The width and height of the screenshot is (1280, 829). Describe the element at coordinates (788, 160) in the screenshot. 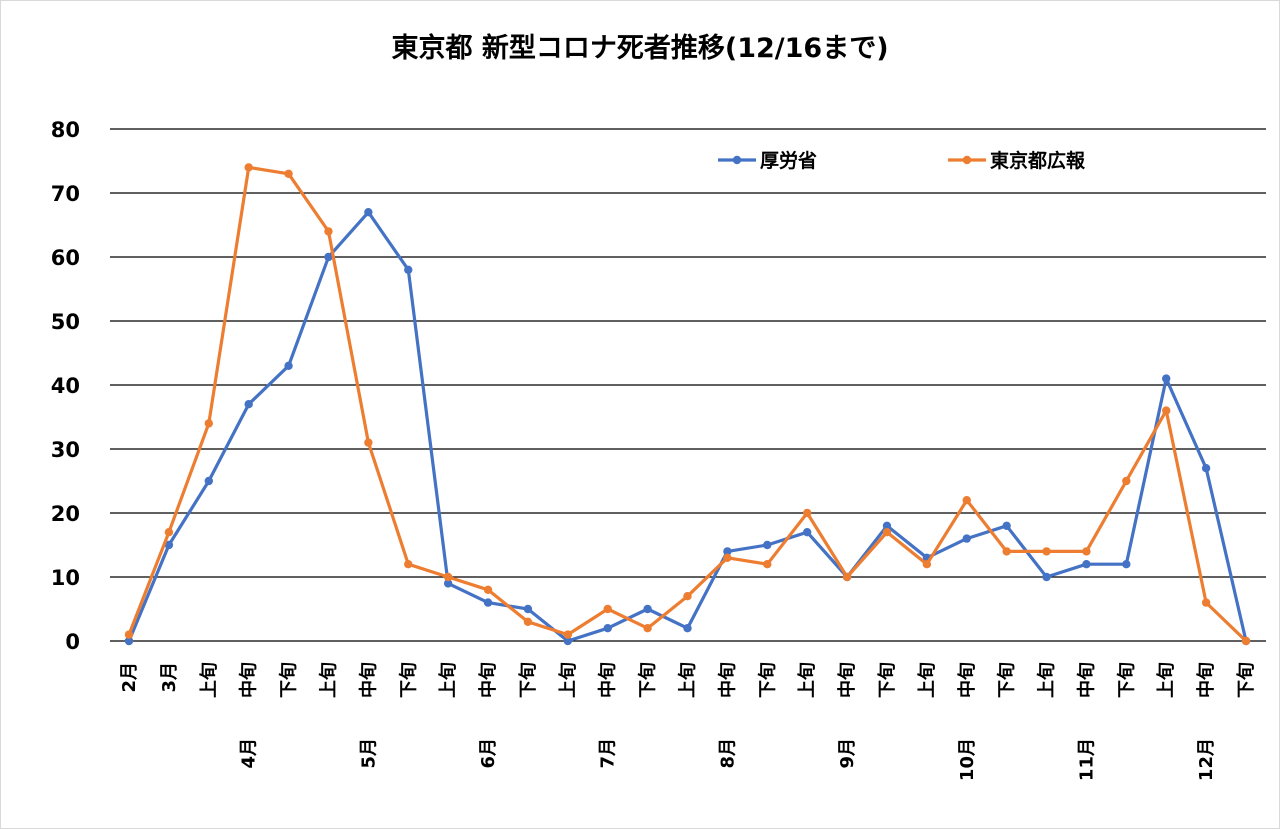

I see `legend-label: 厚労省` at that location.